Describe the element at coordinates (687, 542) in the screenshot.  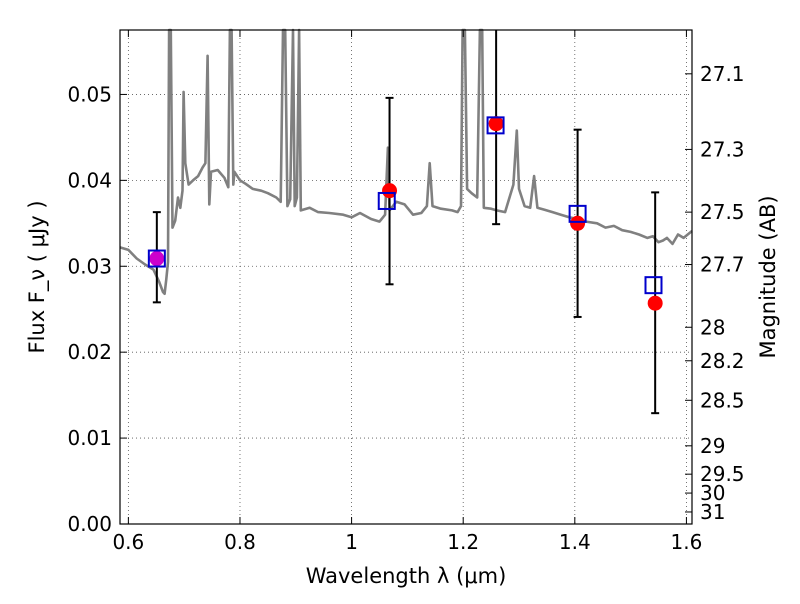
I see `x-tick-label: 1.6` at that location.